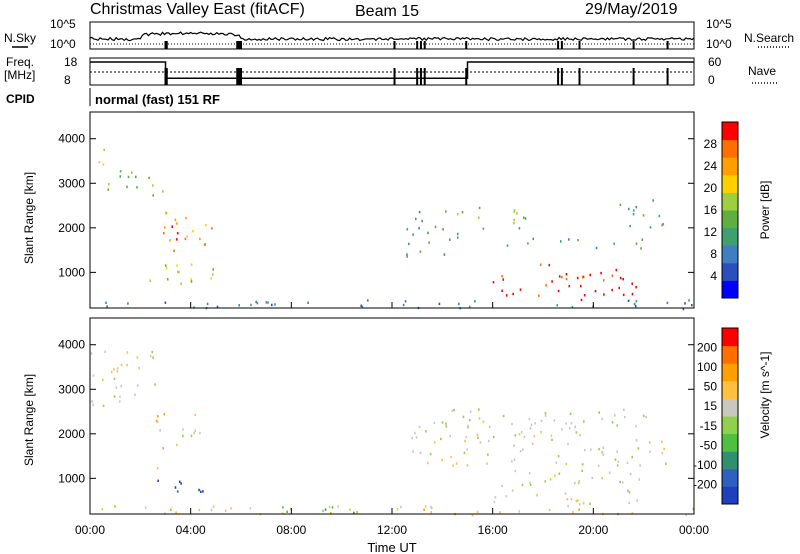 The width and height of the screenshot is (800, 554). I want to click on power-y-tick-label: 1000, so click(71, 272).